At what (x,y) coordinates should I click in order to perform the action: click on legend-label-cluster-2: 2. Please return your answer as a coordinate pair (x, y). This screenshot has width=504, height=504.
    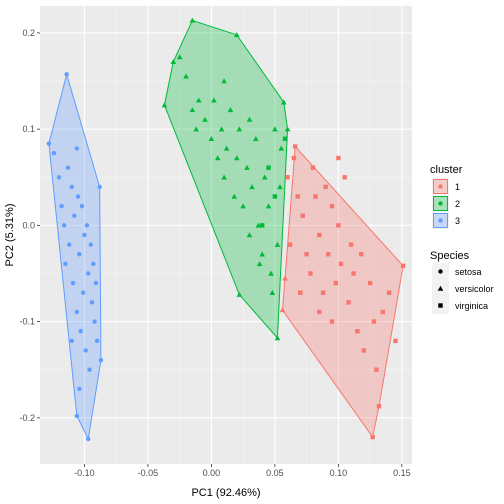
    Looking at the image, I should click on (457, 204).